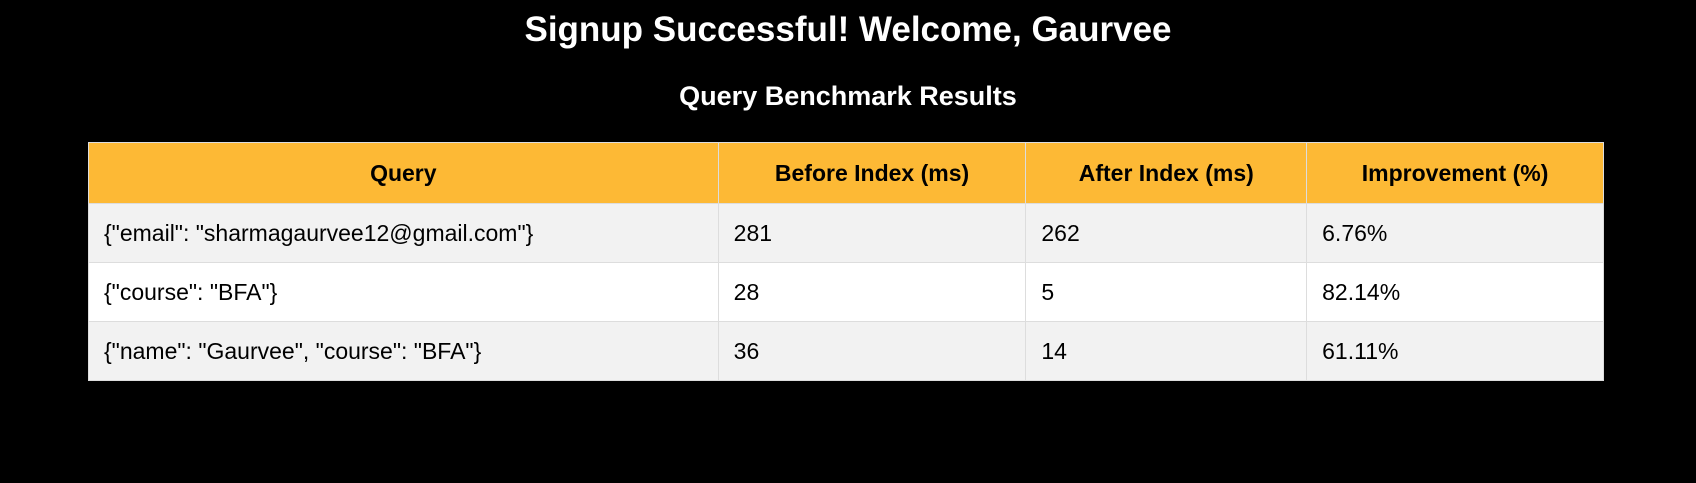  What do you see at coordinates (1455, 292) in the screenshot?
I see `improvement-cell: 82.14%` at bounding box center [1455, 292].